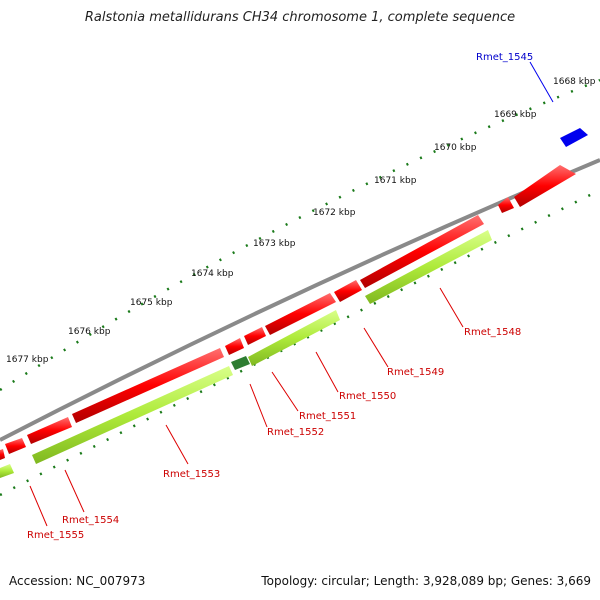  Describe the element at coordinates (327, 416) in the screenshot. I see `gene-label: Rmet_1551` at that location.